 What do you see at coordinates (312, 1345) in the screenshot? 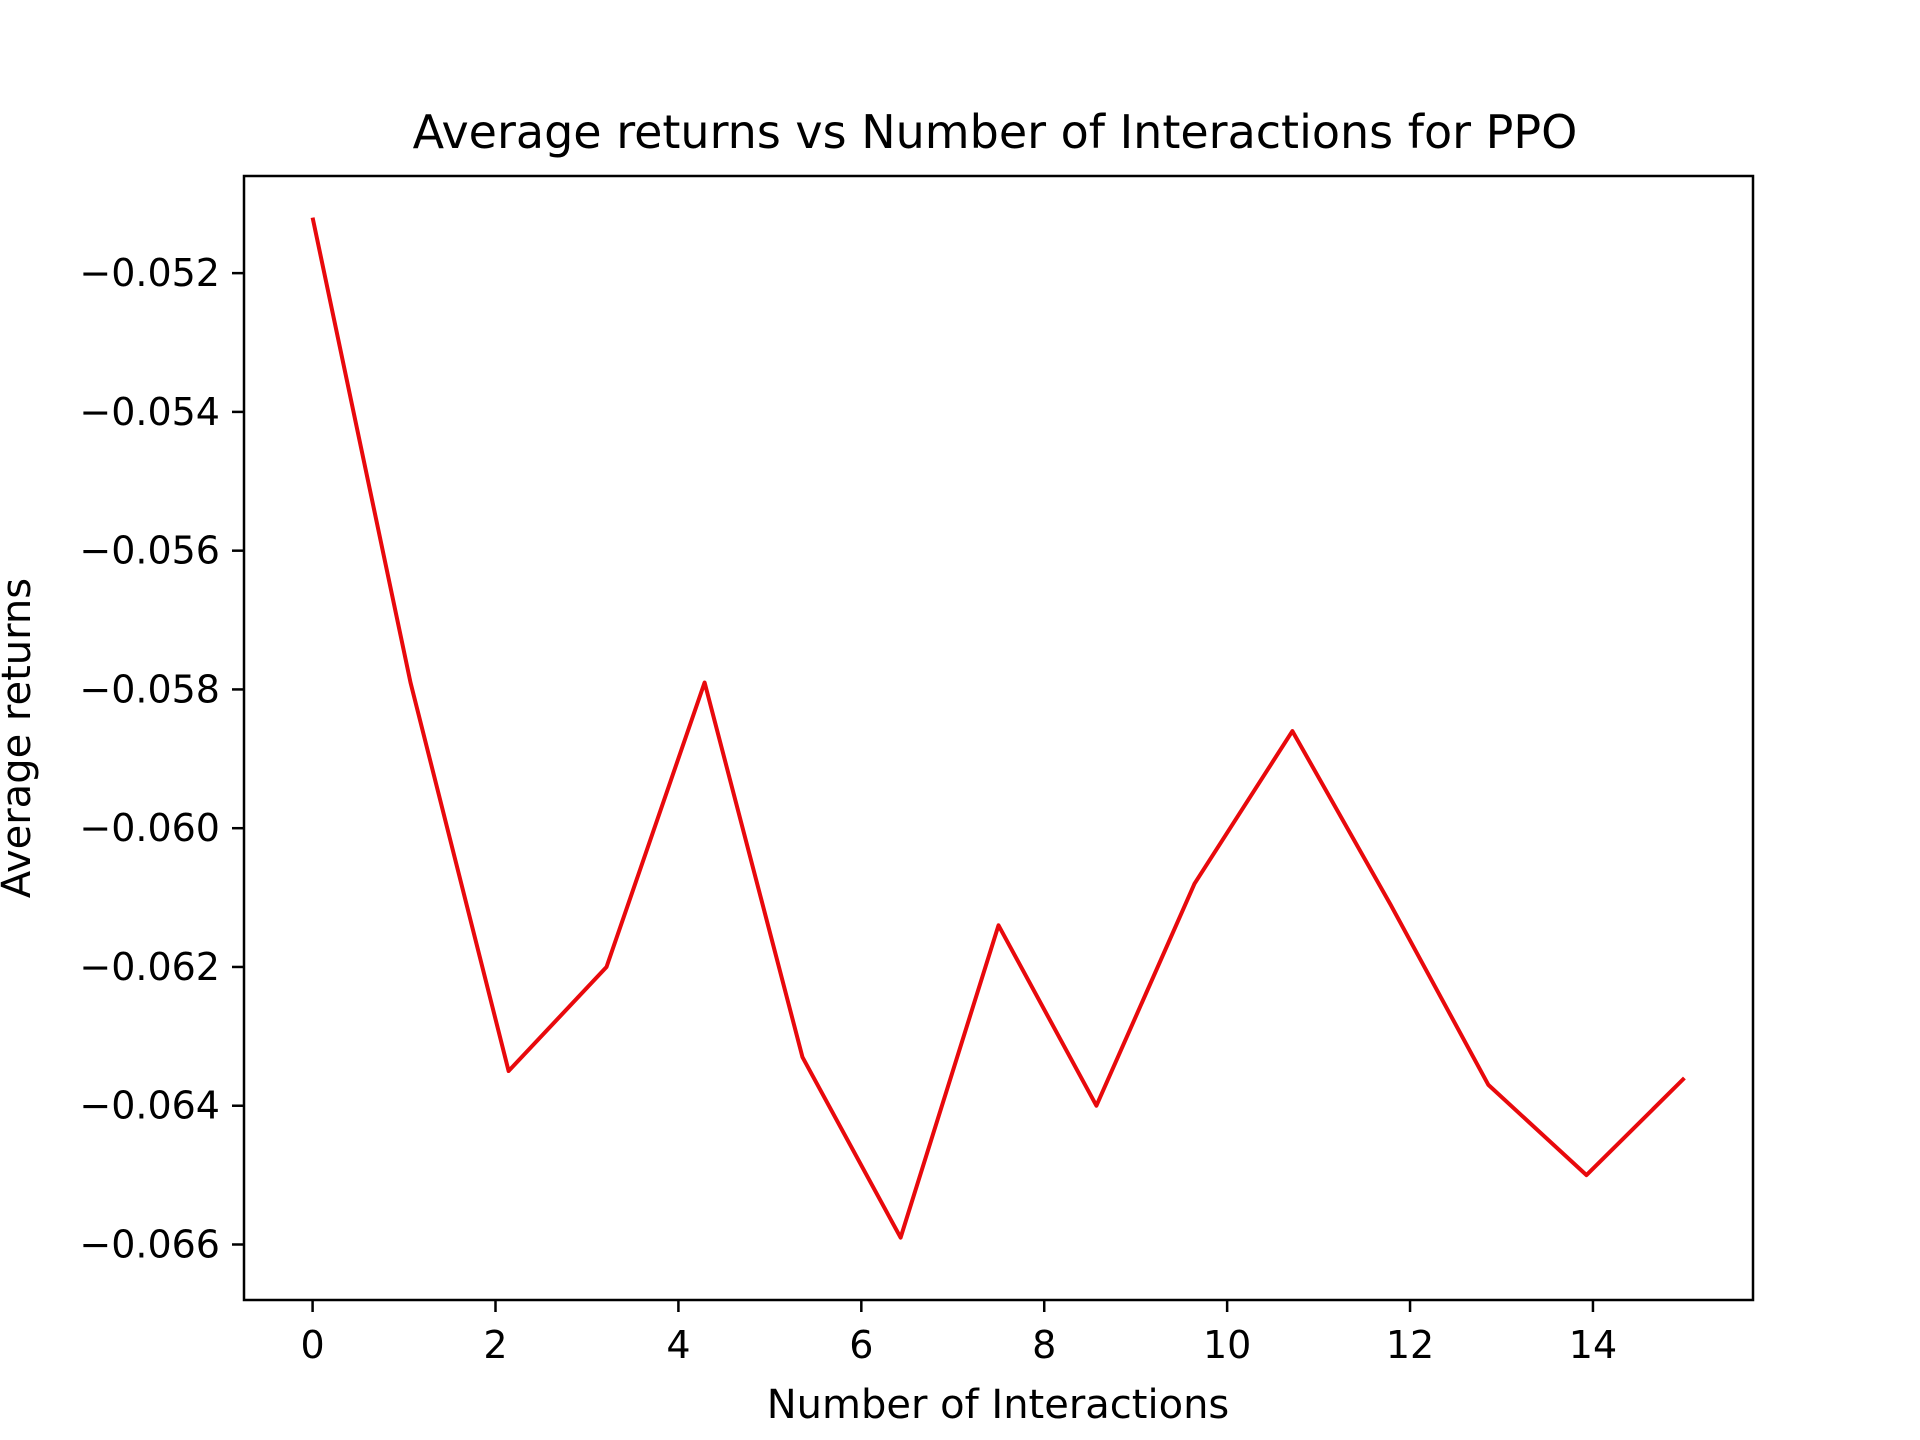
I see `x-tick-label: 0` at bounding box center [312, 1345].